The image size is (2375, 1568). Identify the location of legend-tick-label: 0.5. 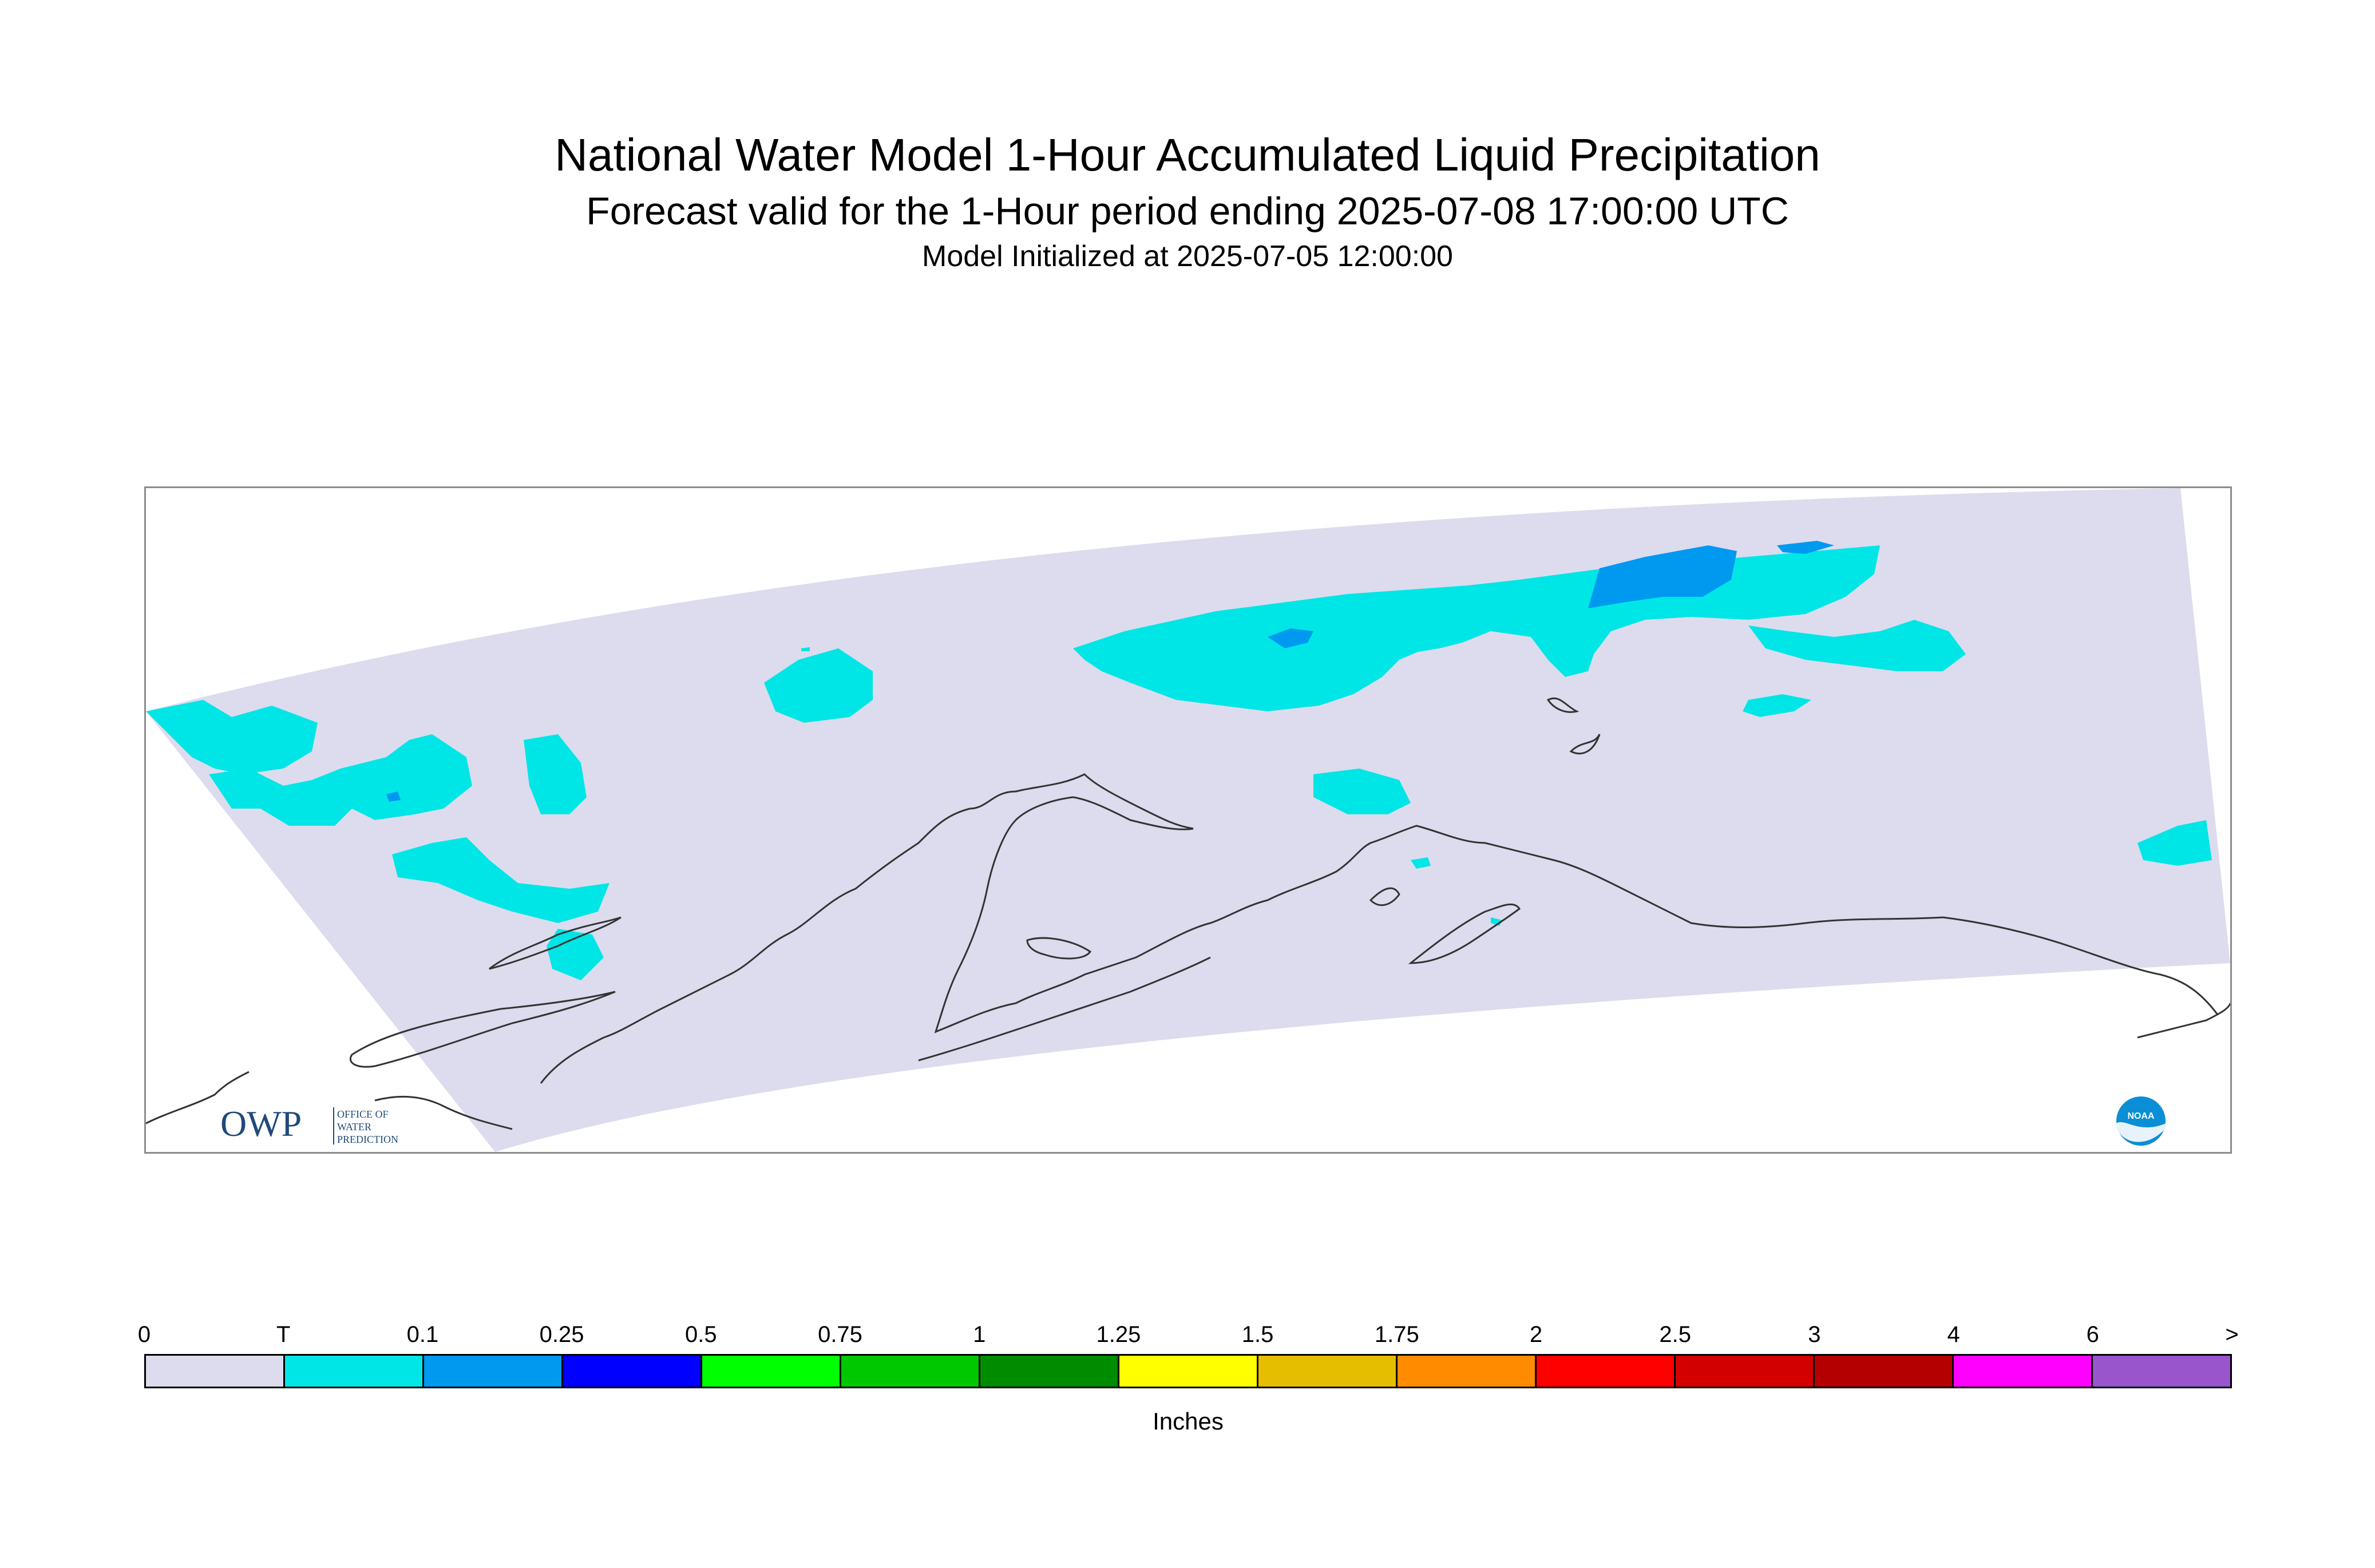
(700, 1334).